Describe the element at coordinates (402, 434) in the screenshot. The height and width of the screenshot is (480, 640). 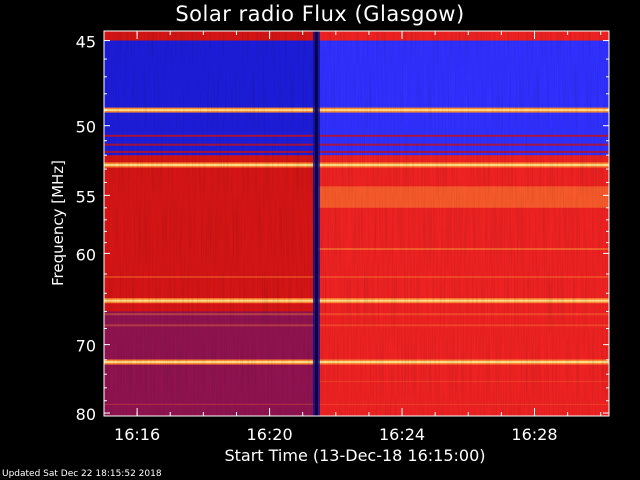
I see `x-tick-label-2: 16:24` at that location.